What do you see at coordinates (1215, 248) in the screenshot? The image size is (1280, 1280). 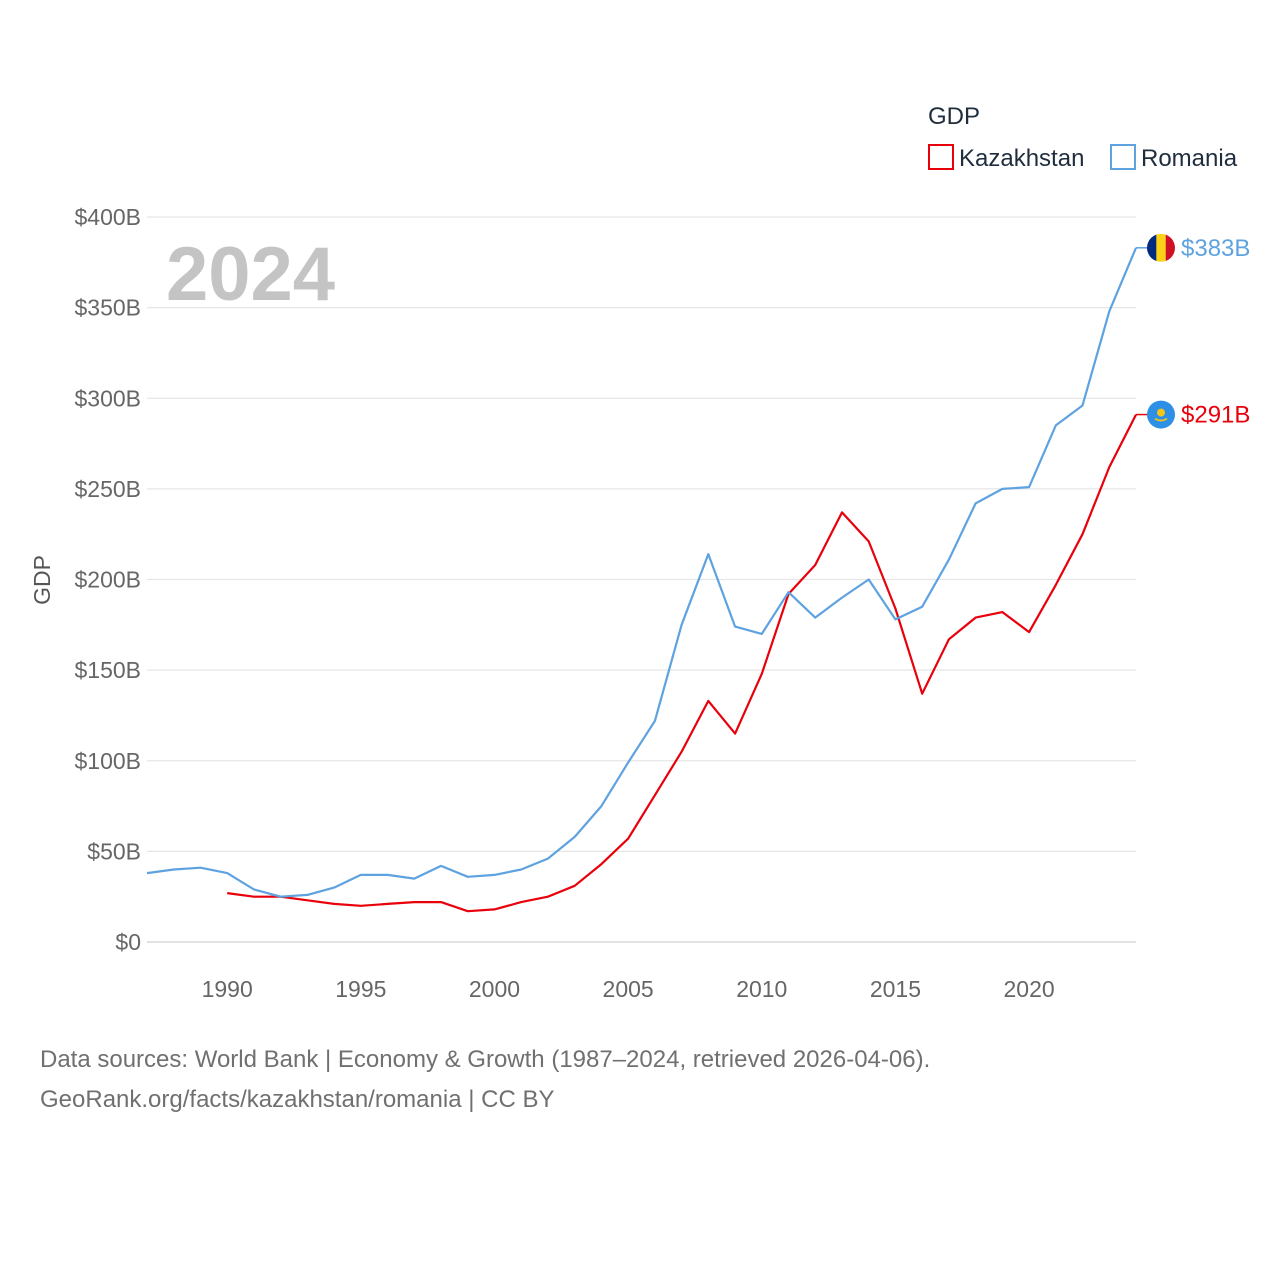 I see `end-value-label-romania: $383B` at bounding box center [1215, 248].